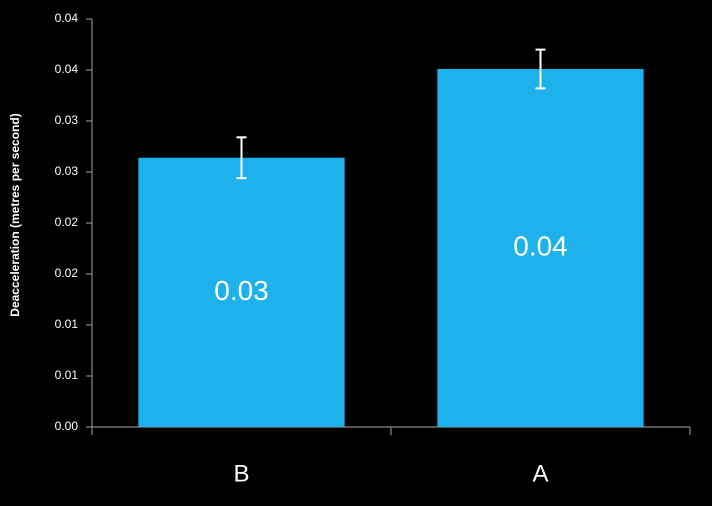 This screenshot has width=712, height=506. Describe the element at coordinates (67, 426) in the screenshot. I see `y-tick-label: 0.00` at that location.